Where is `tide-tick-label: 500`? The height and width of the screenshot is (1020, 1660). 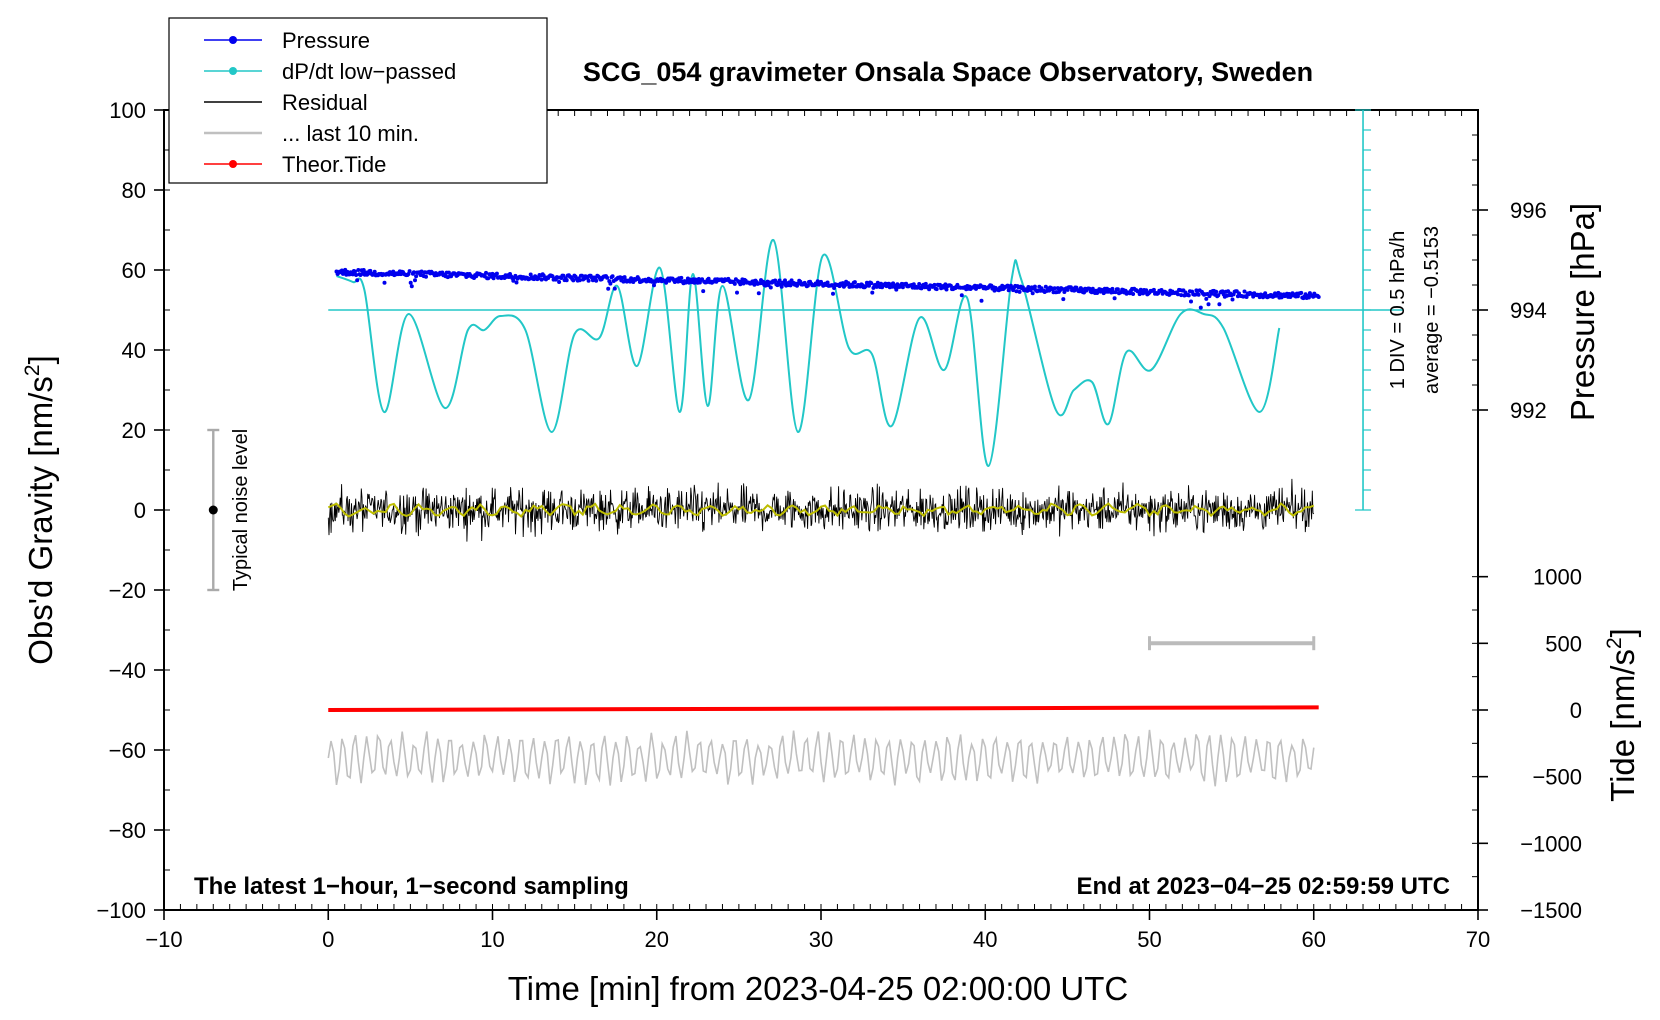
tide-tick-label: 500 is located at coordinates (1563, 643).